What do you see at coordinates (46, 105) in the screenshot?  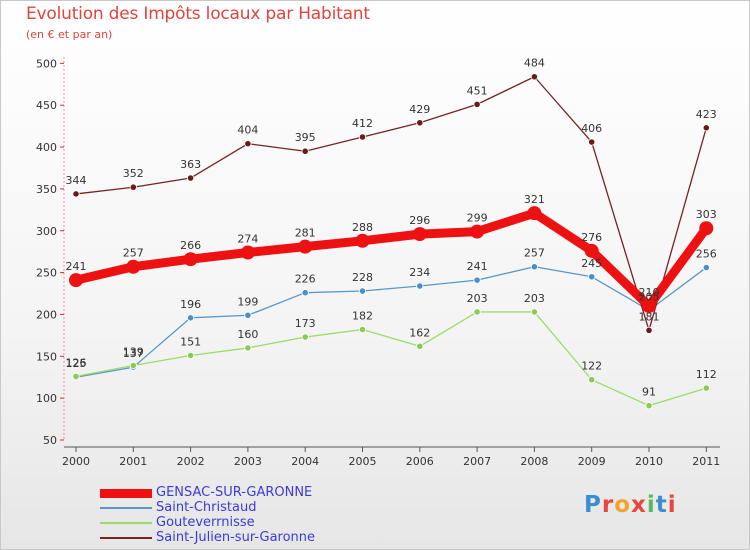 I see `y-tick-label: 450` at bounding box center [46, 105].